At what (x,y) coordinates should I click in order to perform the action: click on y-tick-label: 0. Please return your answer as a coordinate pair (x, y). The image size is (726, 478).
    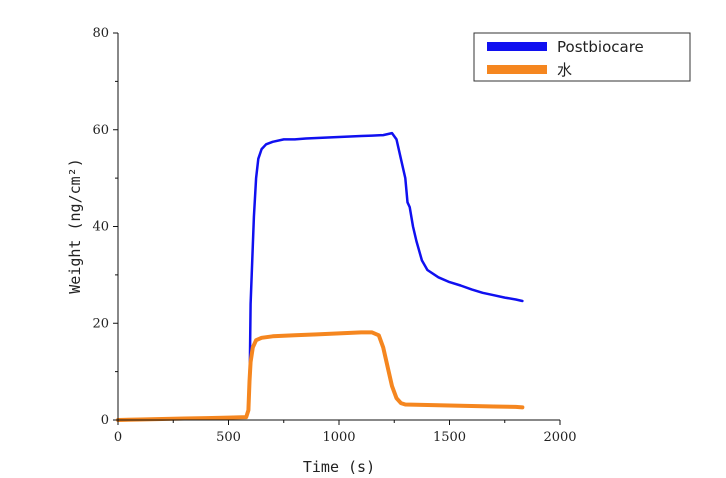
    Looking at the image, I should click on (105, 420).